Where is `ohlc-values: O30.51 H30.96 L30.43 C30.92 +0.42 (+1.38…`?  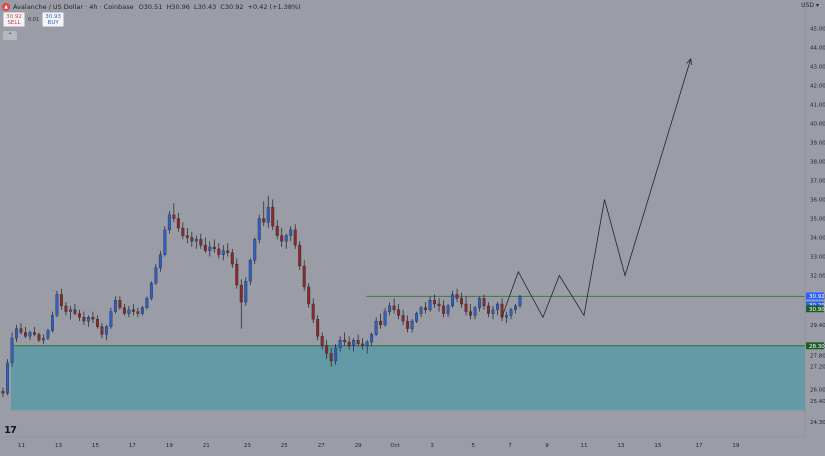 ohlc-values: O30.51 H30.96 L30.43 C30.92 +0.42 (+1.38… is located at coordinates (219, 7).